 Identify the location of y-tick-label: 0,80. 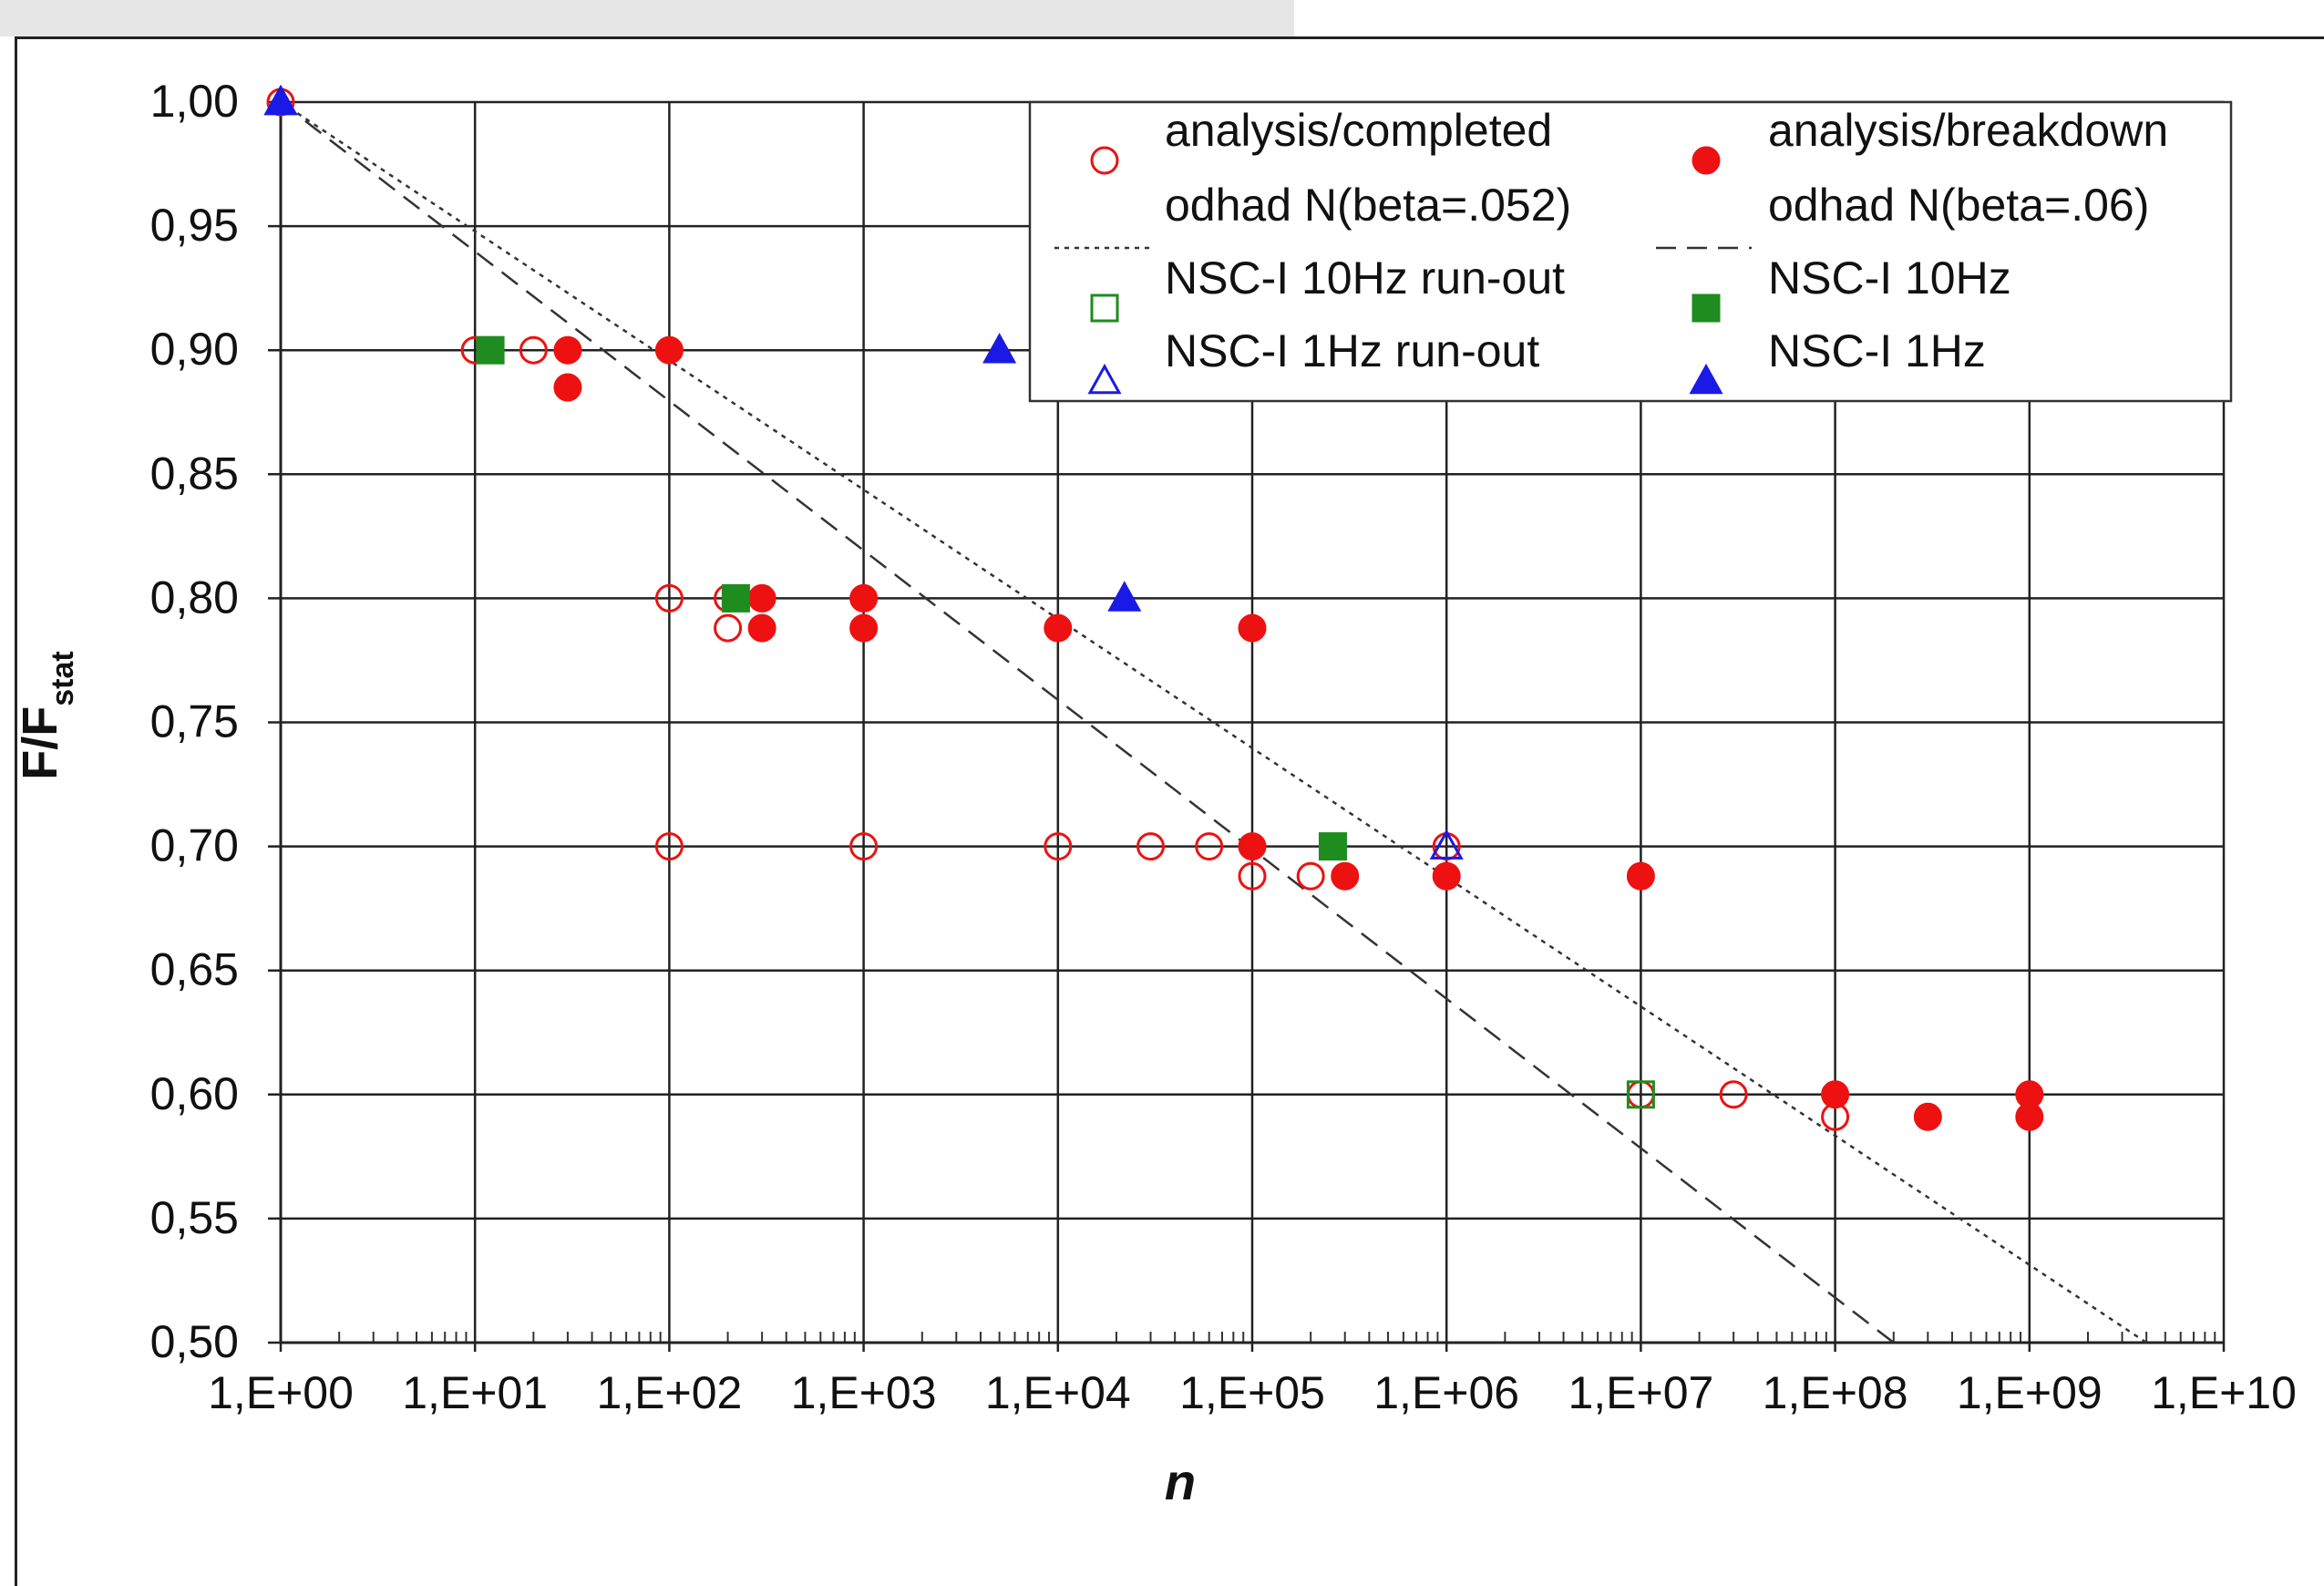
(194, 597).